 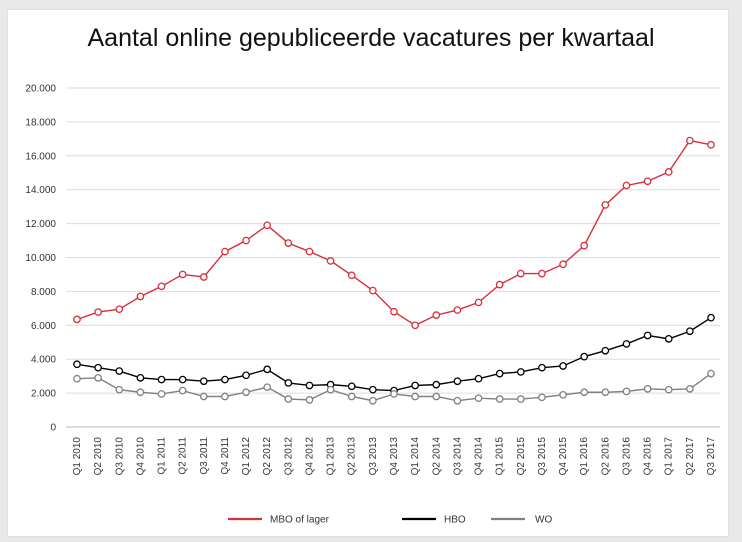 What do you see at coordinates (455, 520) in the screenshot?
I see `legend-label-1: HBO` at bounding box center [455, 520].